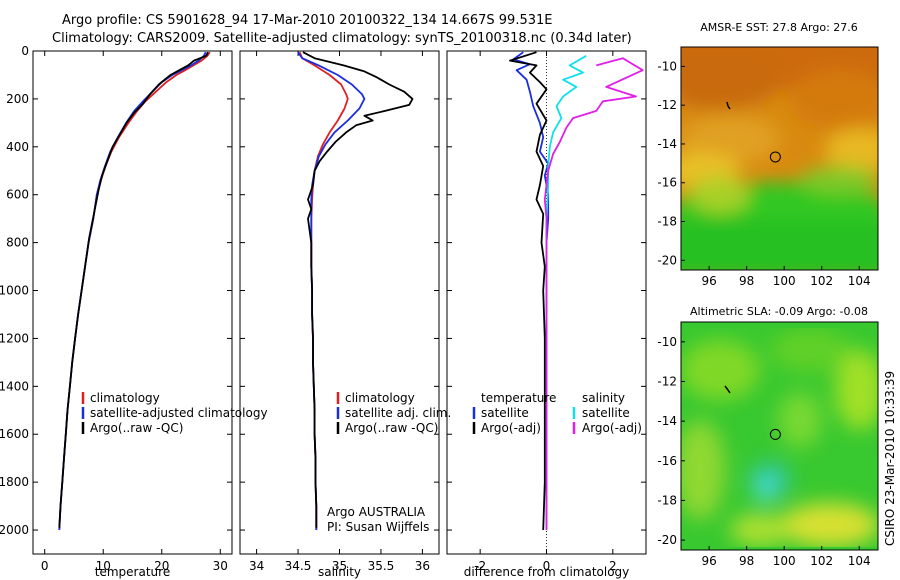  What do you see at coordinates (728, 105) in the screenshot?
I see `sst-float-track` at bounding box center [728, 105].